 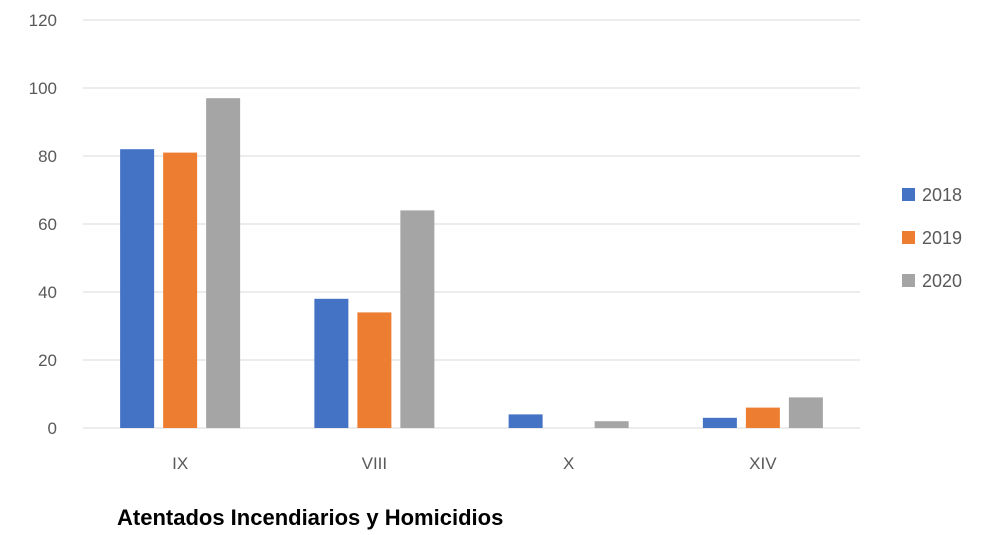 What do you see at coordinates (805, 412) in the screenshot?
I see `bar-xiv-2020` at bounding box center [805, 412].